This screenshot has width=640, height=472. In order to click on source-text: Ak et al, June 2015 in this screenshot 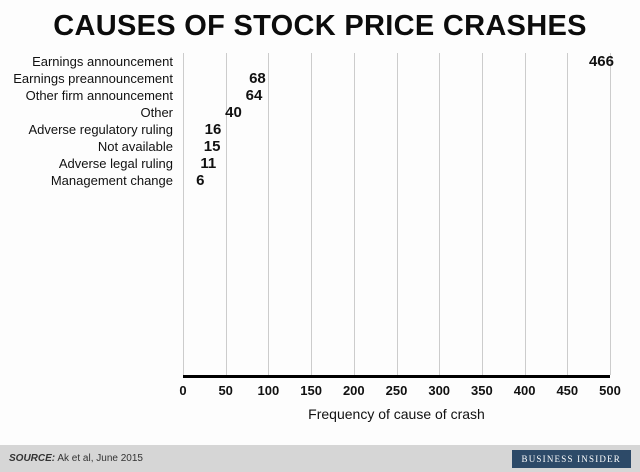, I will do `click(99, 458)`.